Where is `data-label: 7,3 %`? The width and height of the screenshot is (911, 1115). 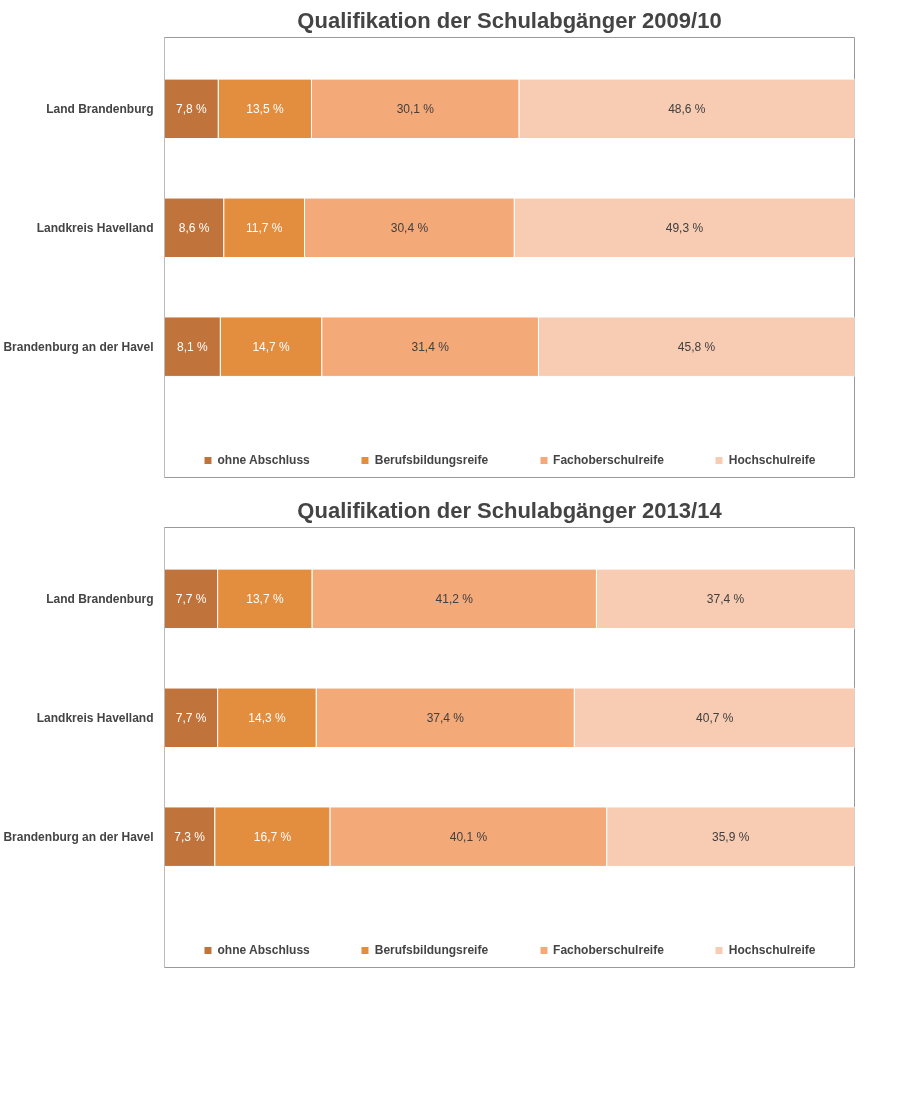 data-label: 7,3 % is located at coordinates (190, 836).